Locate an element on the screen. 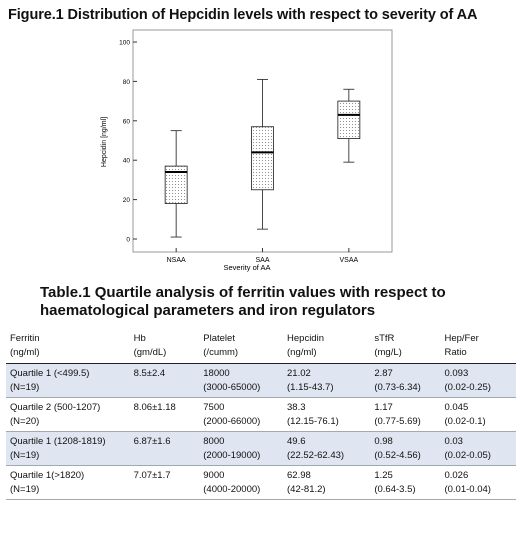 This screenshot has height=533, width=520. table-cell: 0.03 (0.02-0.05) is located at coordinates (478, 448).